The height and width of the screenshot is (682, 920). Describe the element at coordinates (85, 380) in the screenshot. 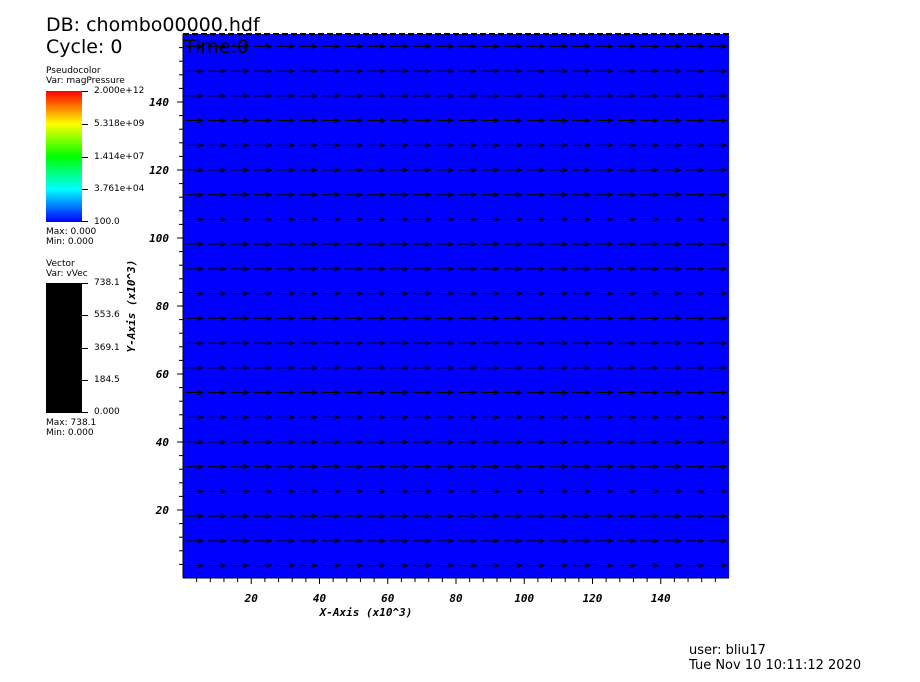

I see `vector-tick-mark` at that location.